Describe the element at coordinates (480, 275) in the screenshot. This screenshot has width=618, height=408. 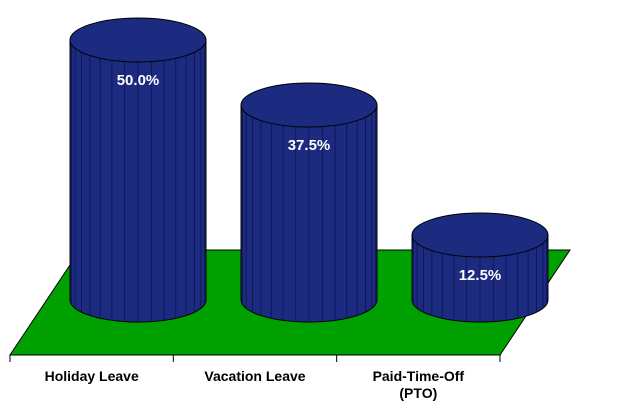
I see `value-label: 12.5%` at that location.